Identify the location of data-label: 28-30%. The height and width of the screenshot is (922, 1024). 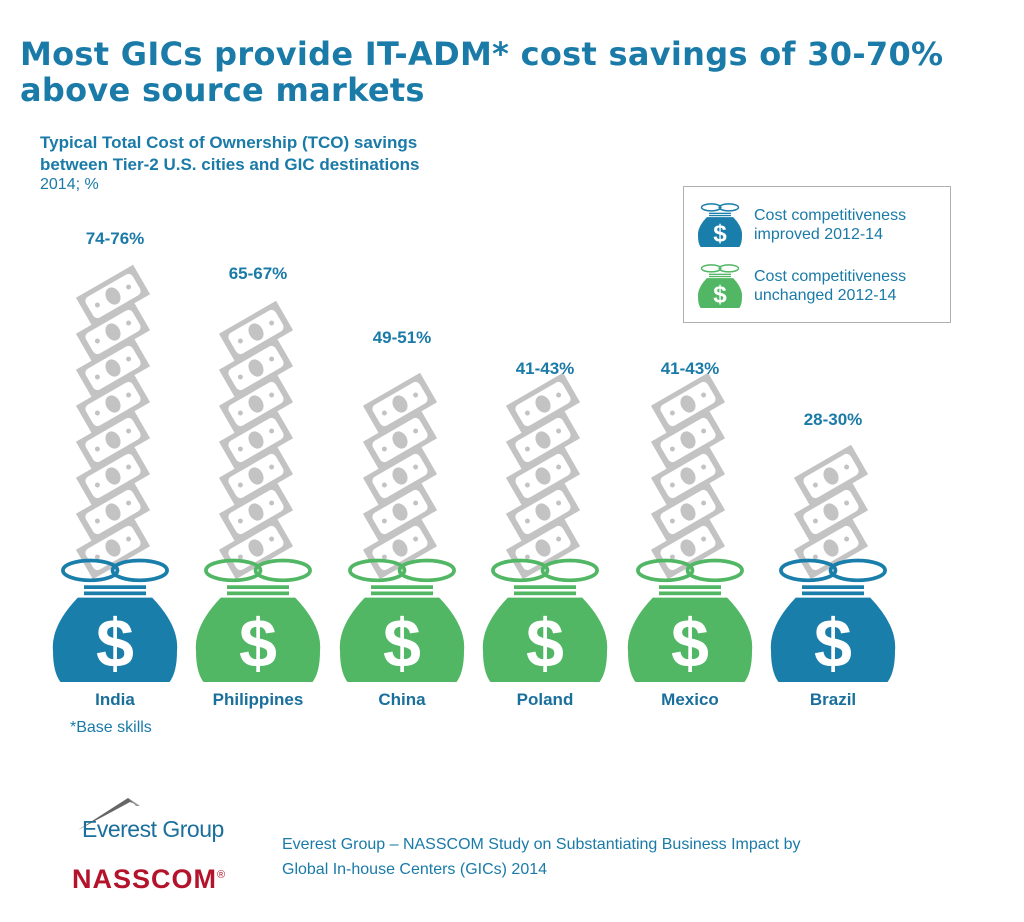
(833, 420).